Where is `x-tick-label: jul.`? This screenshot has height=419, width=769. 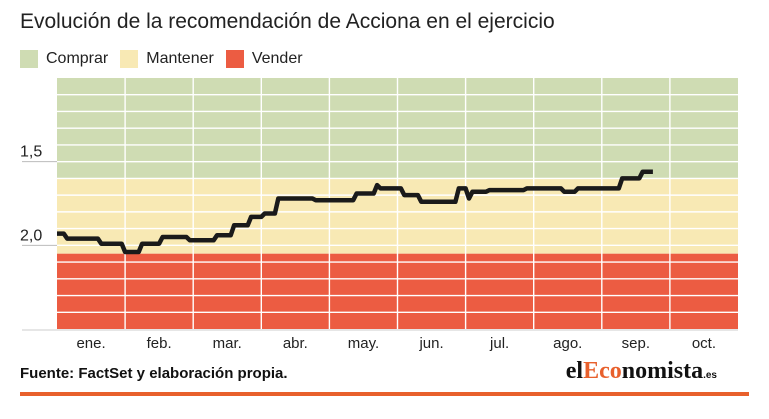 x-tick-label: jul. is located at coordinates (499, 343).